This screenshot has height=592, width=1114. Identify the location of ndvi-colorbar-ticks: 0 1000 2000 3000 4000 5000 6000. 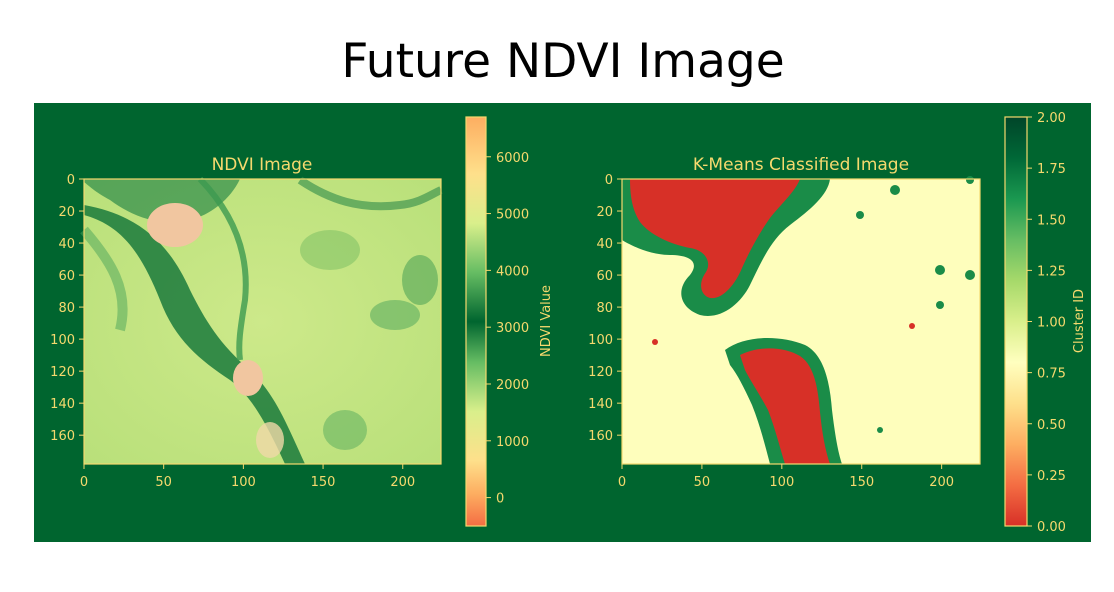
(507, 329).